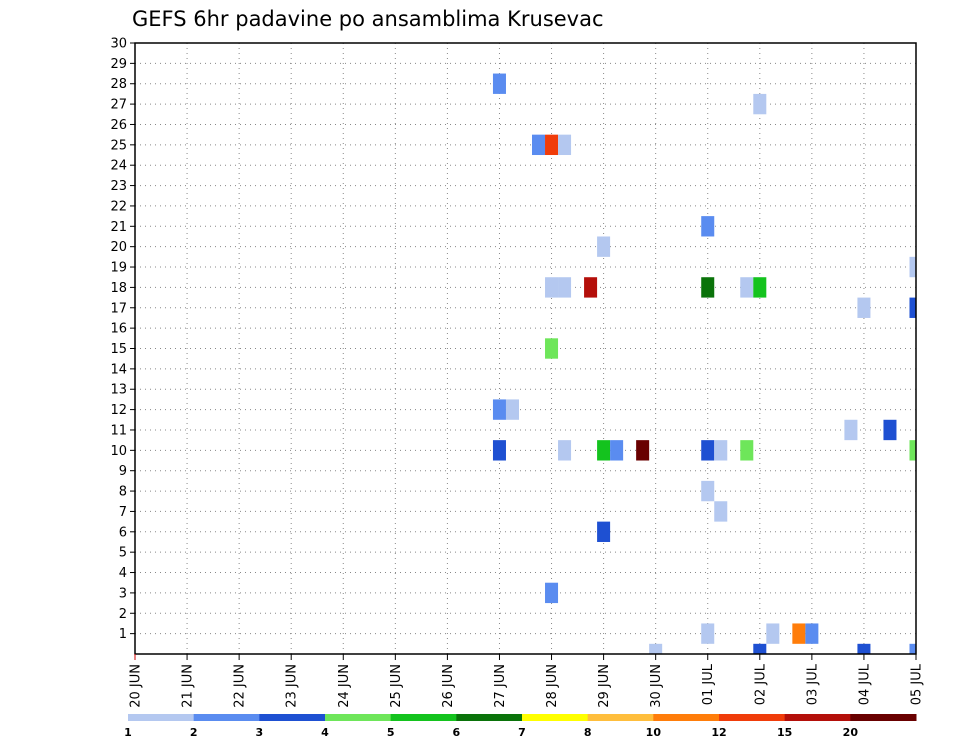 Image resolution: width=960 pixels, height=742 pixels. Describe the element at coordinates (118, 308) in the screenshot. I see `y-tick-label: 17` at that location.